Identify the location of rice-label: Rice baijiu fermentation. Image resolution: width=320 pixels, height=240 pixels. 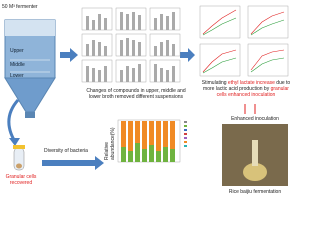
(255, 192).